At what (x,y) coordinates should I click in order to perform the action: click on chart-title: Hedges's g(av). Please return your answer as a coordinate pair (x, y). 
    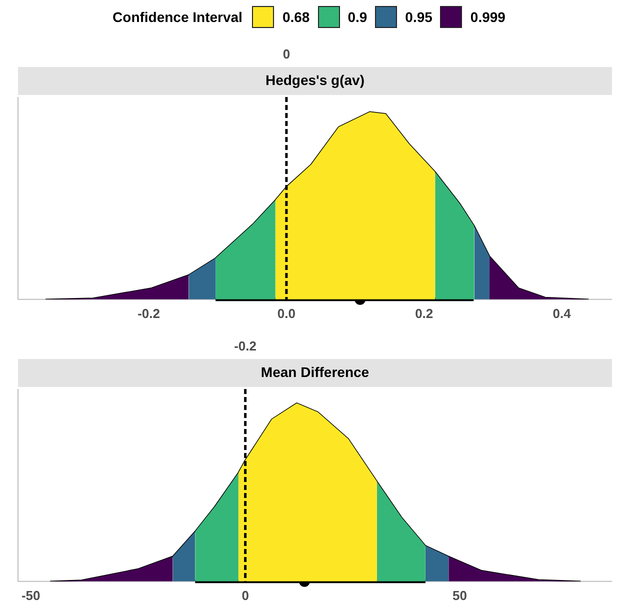
    Looking at the image, I should click on (315, 80).